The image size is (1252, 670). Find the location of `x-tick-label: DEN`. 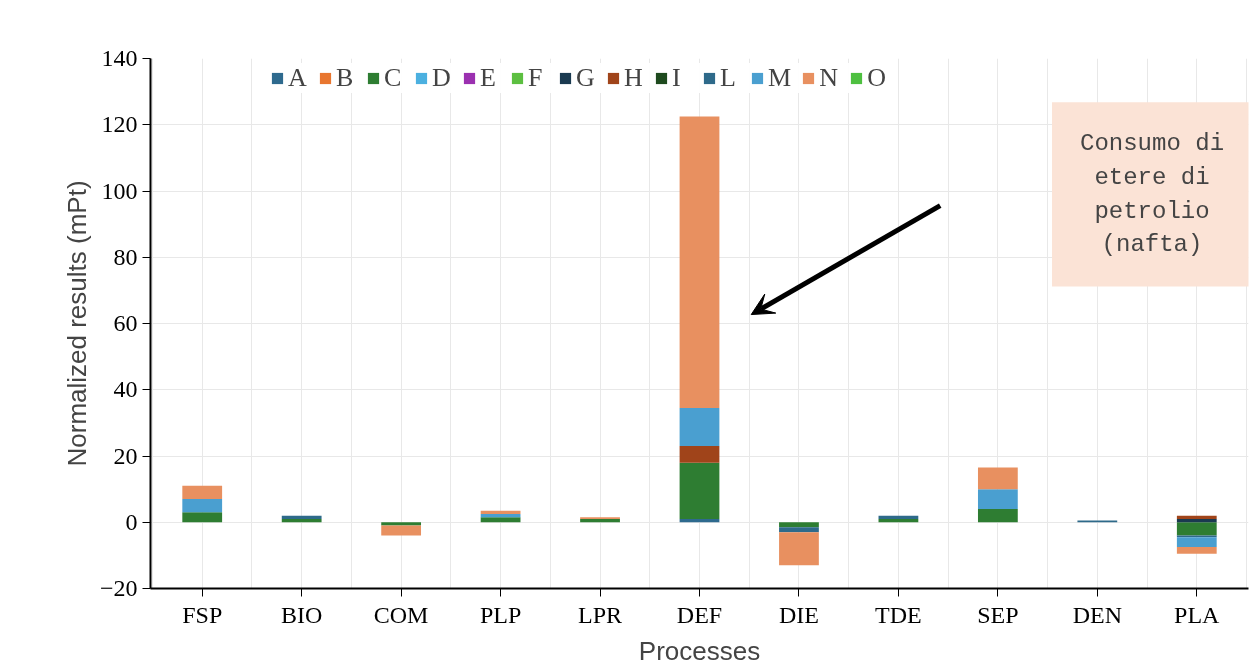

x-tick-label: DEN is located at coordinates (1097, 614).